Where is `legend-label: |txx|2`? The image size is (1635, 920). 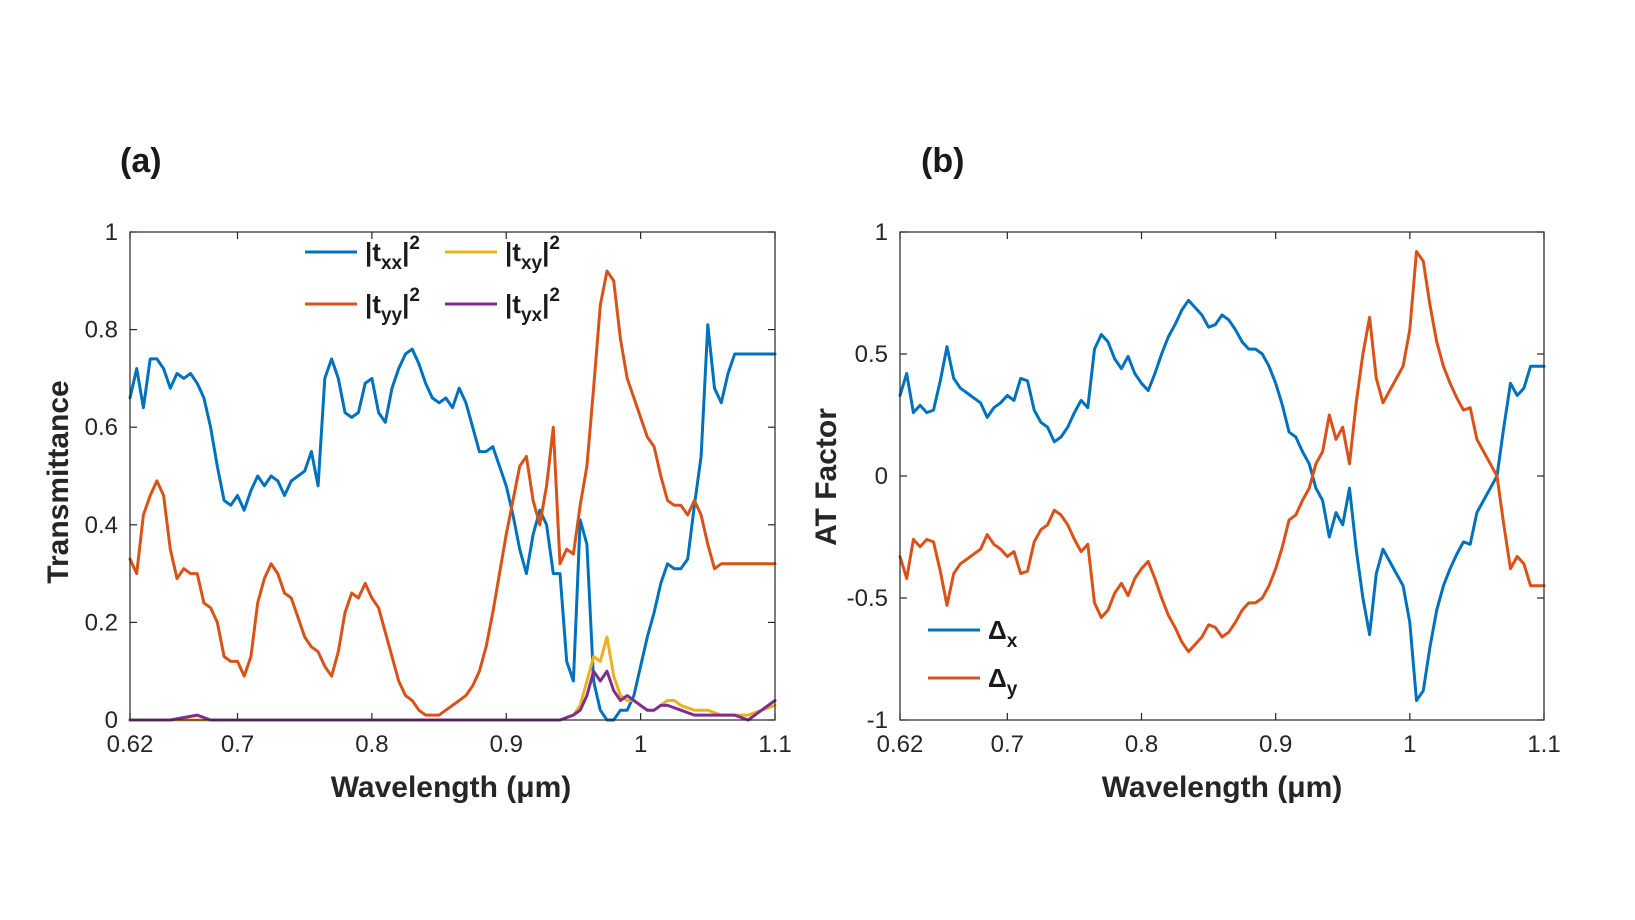 legend-label: |txx|2 is located at coordinates (392, 253).